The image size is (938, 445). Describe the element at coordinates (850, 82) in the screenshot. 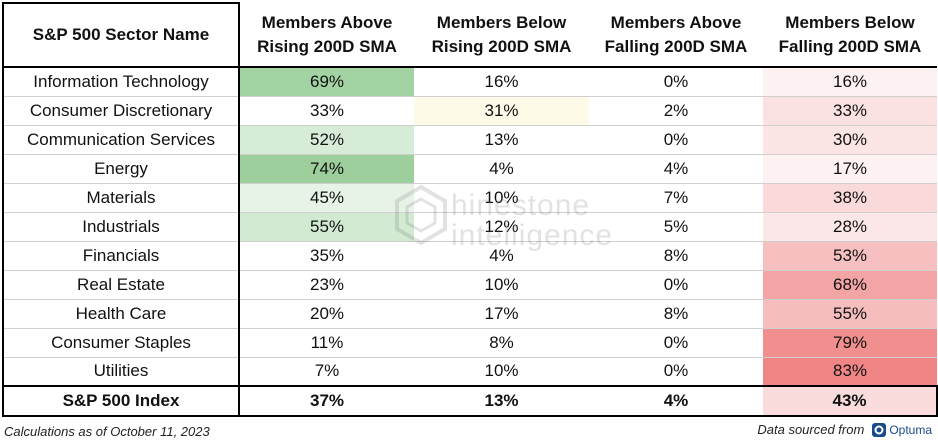

I see `below-falling-cell: 16%` at that location.